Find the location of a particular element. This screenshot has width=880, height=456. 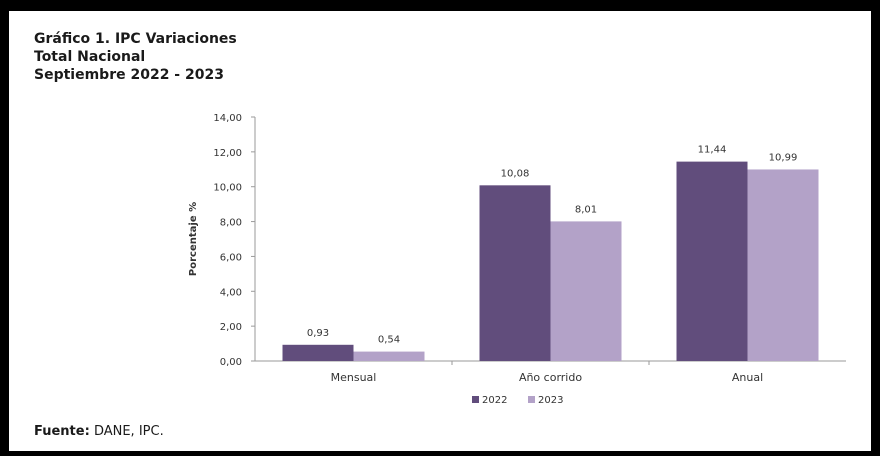

data-label: 10,99 is located at coordinates (783, 157).